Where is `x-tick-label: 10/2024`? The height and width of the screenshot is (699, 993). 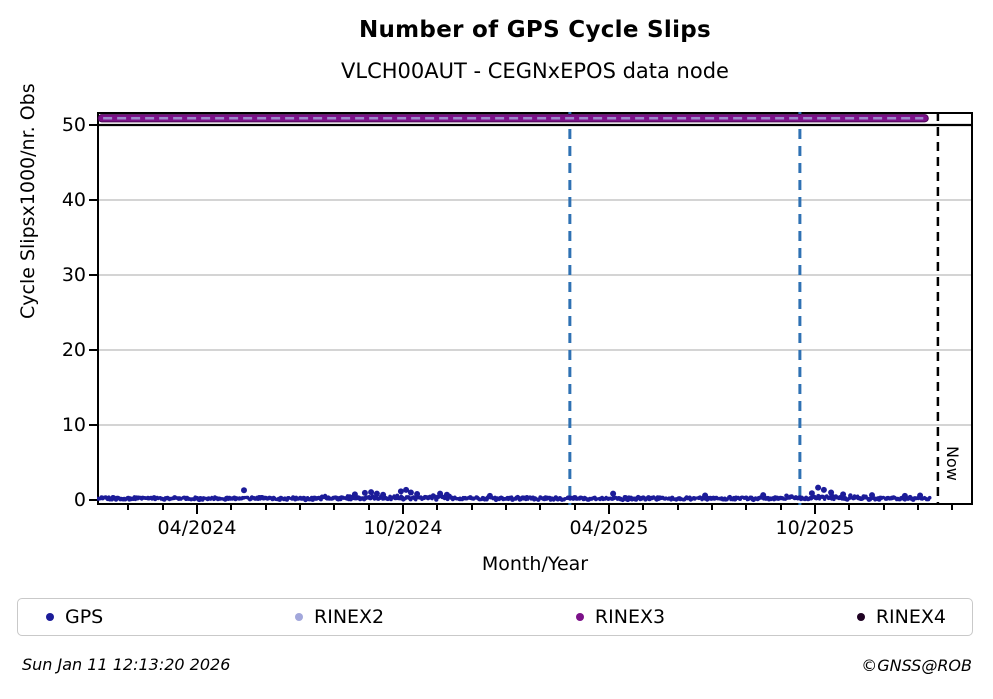
x-tick-label: 10/2024 is located at coordinates (403, 528).